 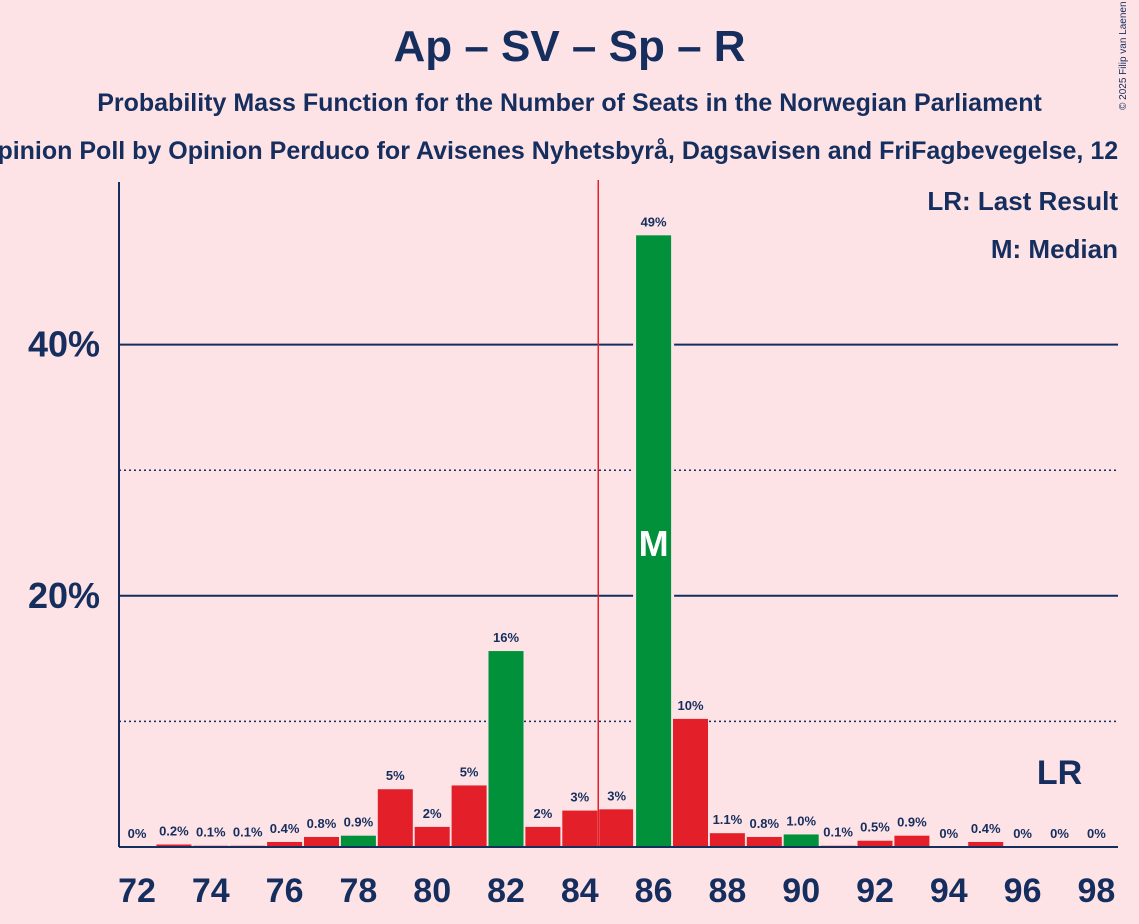 What do you see at coordinates (432, 891) in the screenshot?
I see `x-tick-label: 80` at bounding box center [432, 891].